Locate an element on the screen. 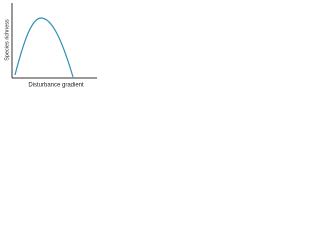 Image resolution: width=320 pixels, height=240 pixels. diagram: Species richness Disturbance gradient is located at coordinates (50, 46).